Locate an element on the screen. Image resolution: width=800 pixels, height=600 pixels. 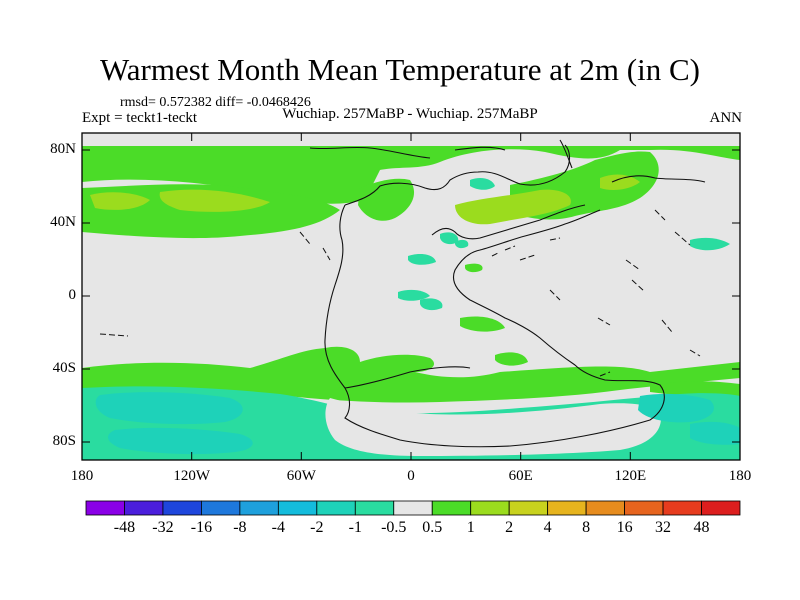
lon-label-180e: 180 is located at coordinates (740, 476).